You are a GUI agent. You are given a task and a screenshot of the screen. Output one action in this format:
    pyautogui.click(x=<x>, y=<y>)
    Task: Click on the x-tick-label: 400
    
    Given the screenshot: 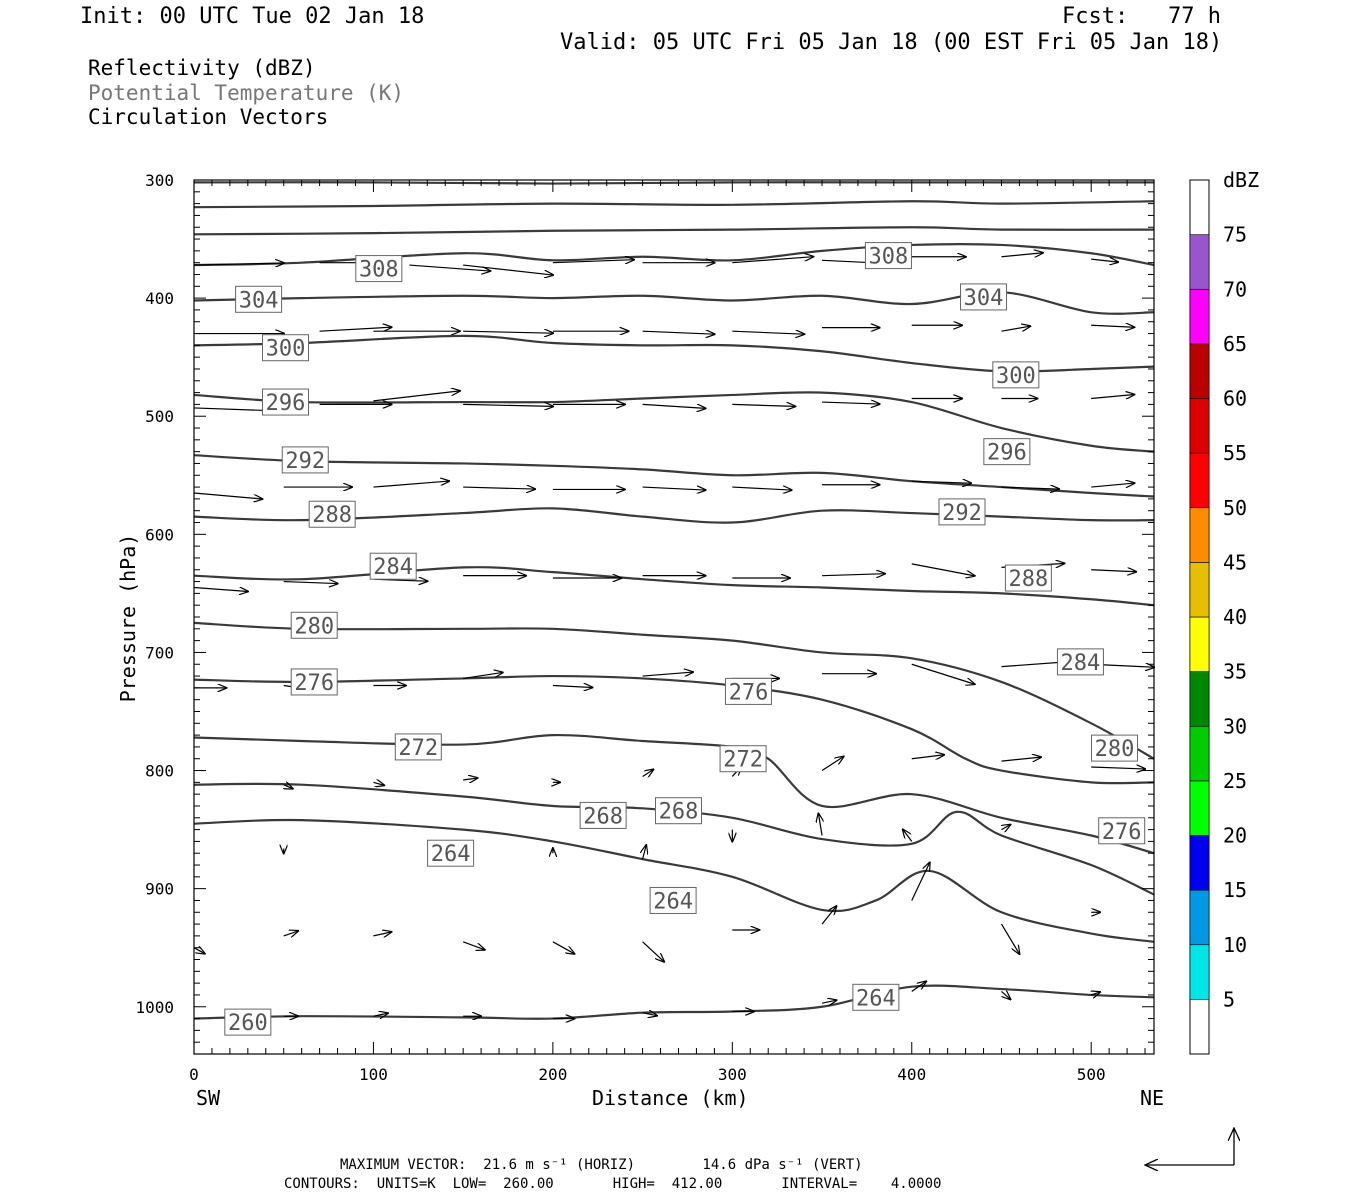 What is the action you would take?
    pyautogui.click(x=911, y=1074)
    